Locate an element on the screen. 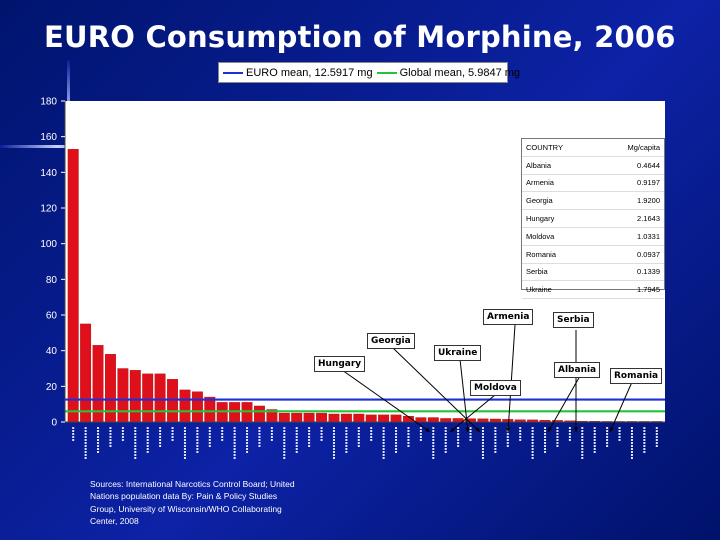  table-cell-country: Albania is located at coordinates (559, 165).